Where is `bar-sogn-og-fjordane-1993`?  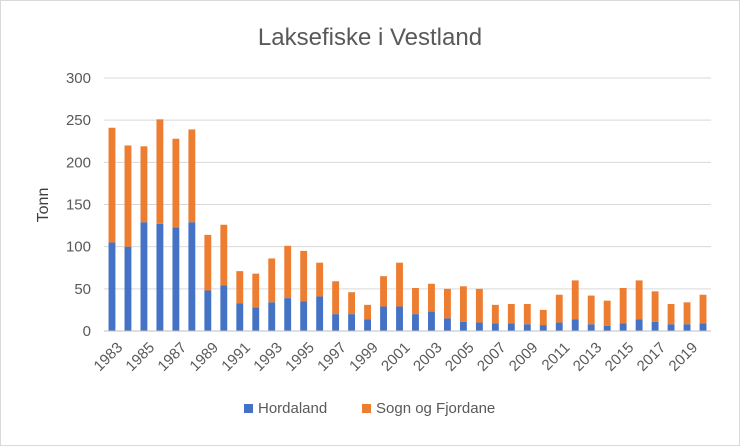 bar-sogn-og-fjordane-1993 is located at coordinates (272, 280).